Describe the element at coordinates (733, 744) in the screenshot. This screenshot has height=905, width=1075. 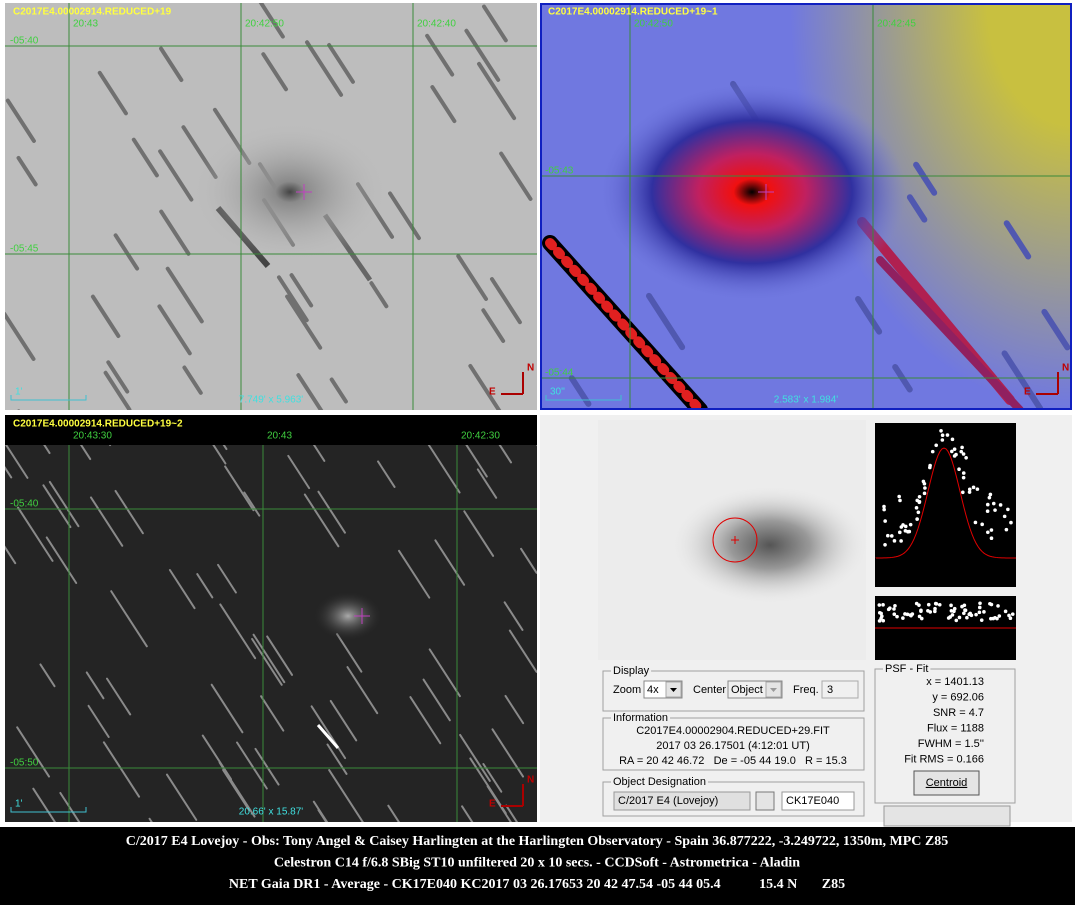
I see `group-box` at that location.